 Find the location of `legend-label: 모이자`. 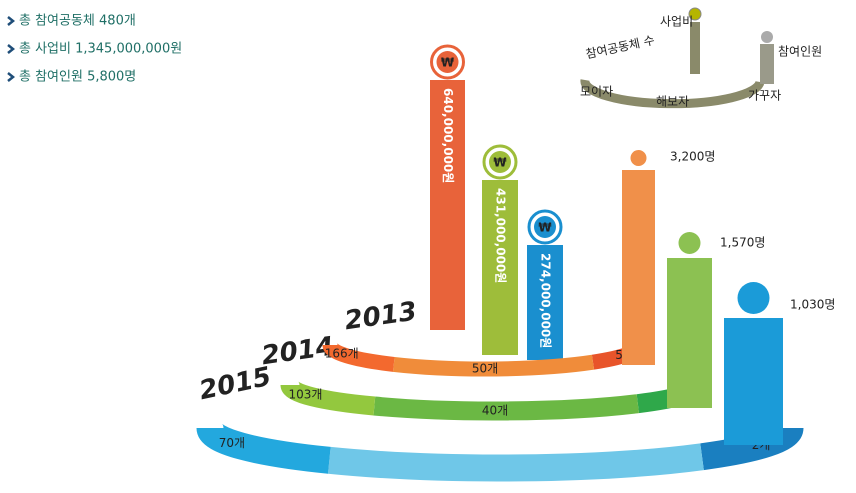

legend-label: 모이자 is located at coordinates (596, 92).